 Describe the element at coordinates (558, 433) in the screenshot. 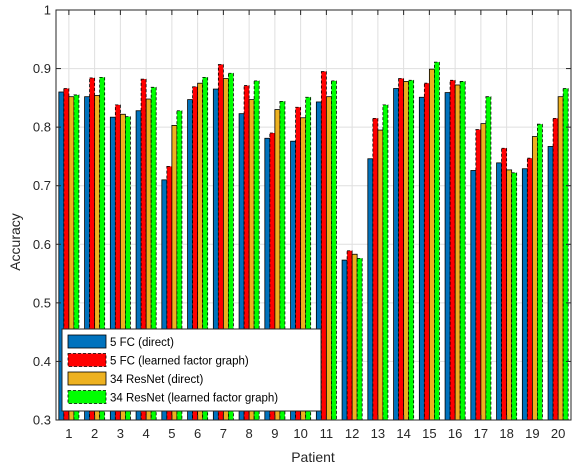

I see `x-tick-label: 20` at that location.